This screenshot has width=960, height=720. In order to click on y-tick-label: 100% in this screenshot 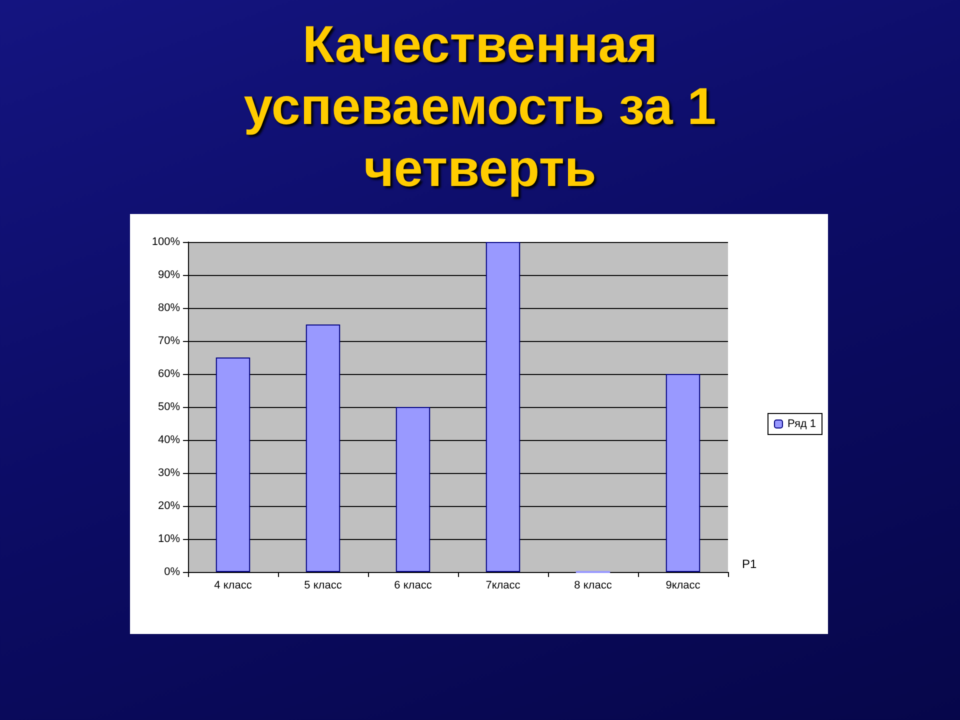, I will do `click(166, 242)`.